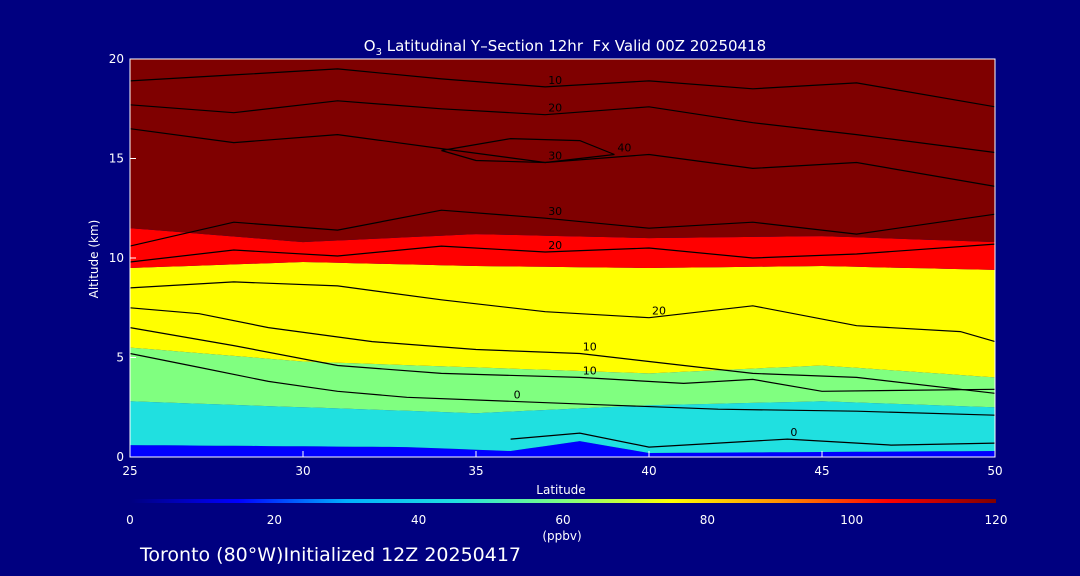 The height and width of the screenshot is (576, 1080). I want to click on y-tick-label: 15, so click(116, 159).